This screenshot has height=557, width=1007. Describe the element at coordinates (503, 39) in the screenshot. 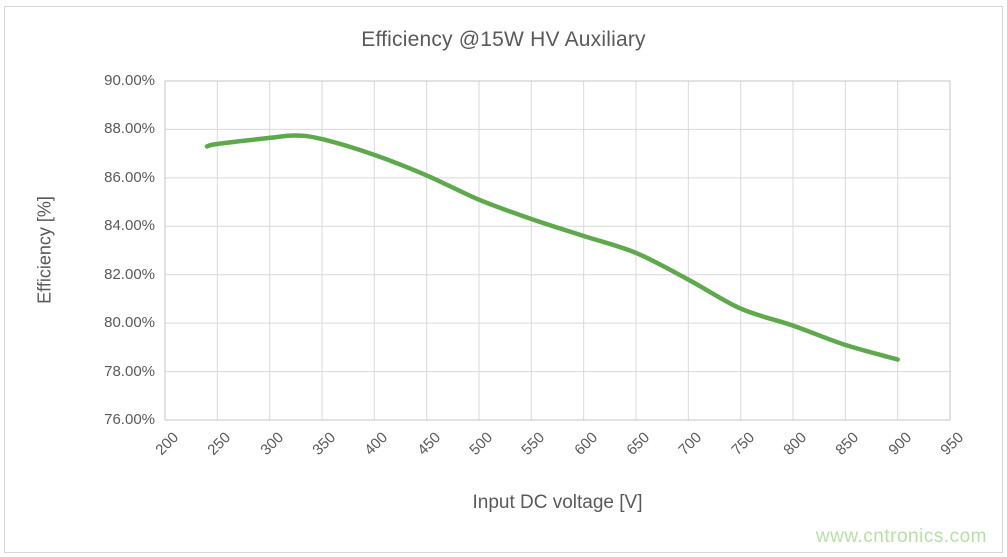

I see `chart-title: Efficiency @15W HV Auxiliary` at that location.